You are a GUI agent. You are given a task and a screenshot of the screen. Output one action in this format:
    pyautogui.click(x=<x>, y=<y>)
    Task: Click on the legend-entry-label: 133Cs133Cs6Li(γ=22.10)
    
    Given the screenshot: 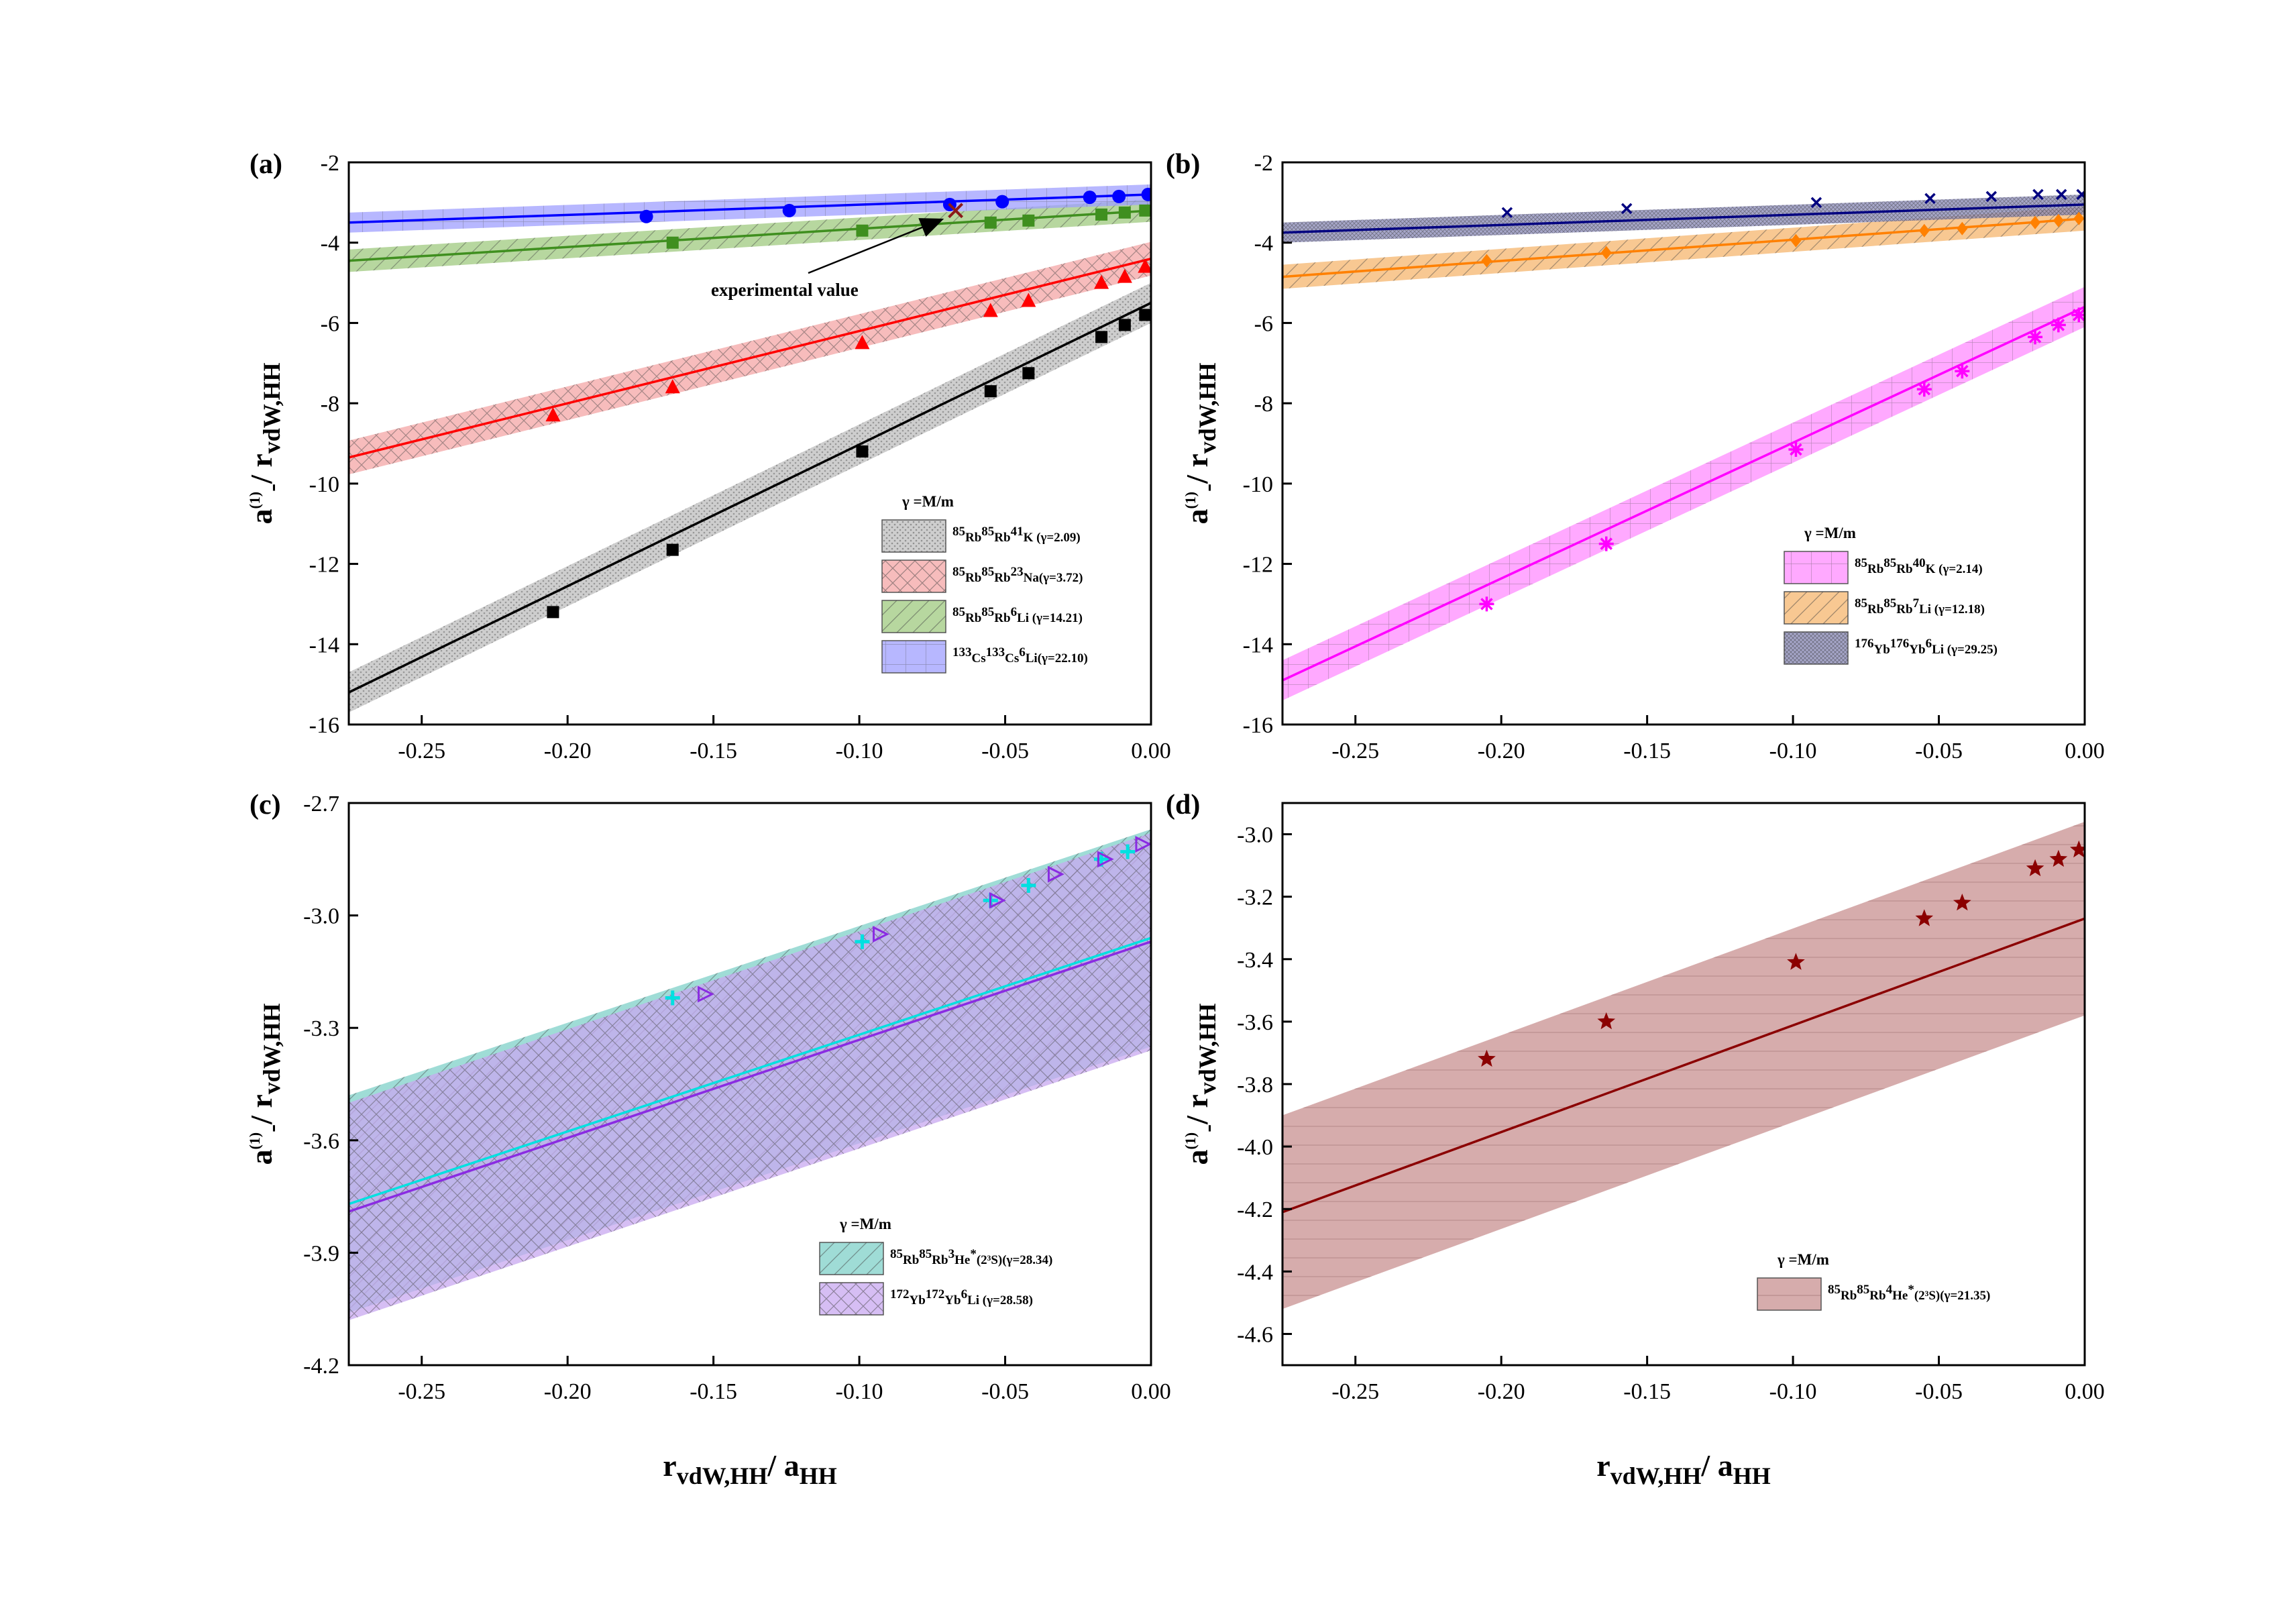 What is the action you would take?
    pyautogui.click(x=1020, y=655)
    